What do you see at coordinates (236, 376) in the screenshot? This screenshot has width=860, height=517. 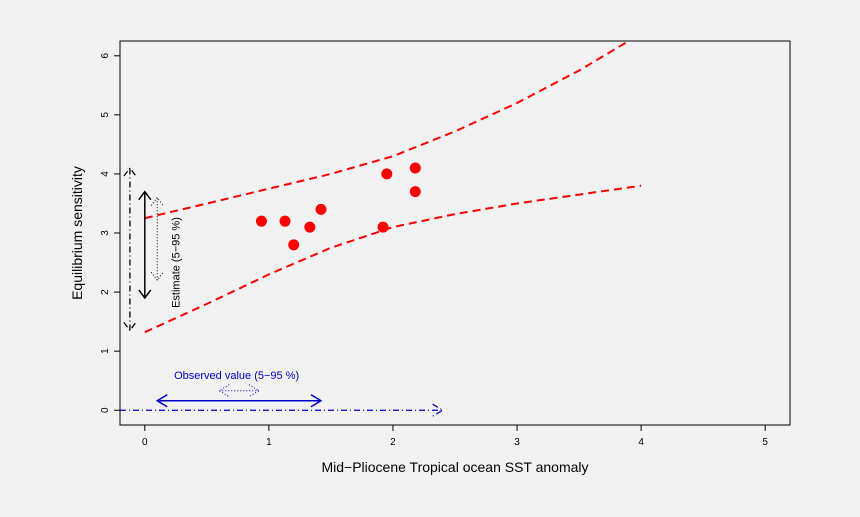 I see `observed-label: Observed value (5−95 %)` at bounding box center [236, 376].